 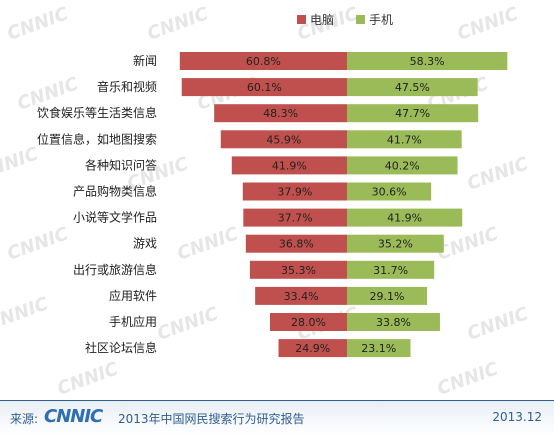 I want to click on data-label-mobile: 29.1%, so click(x=387, y=296).